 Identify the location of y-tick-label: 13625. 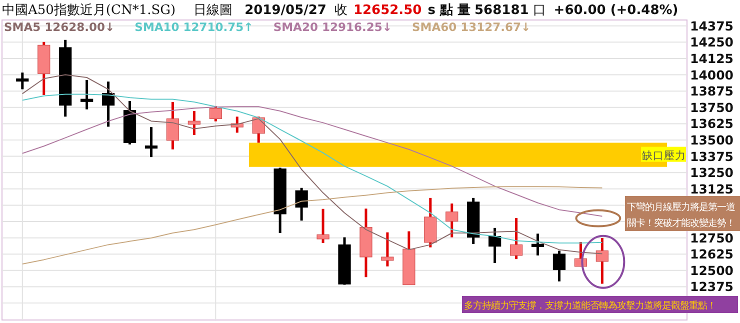
(712, 124).